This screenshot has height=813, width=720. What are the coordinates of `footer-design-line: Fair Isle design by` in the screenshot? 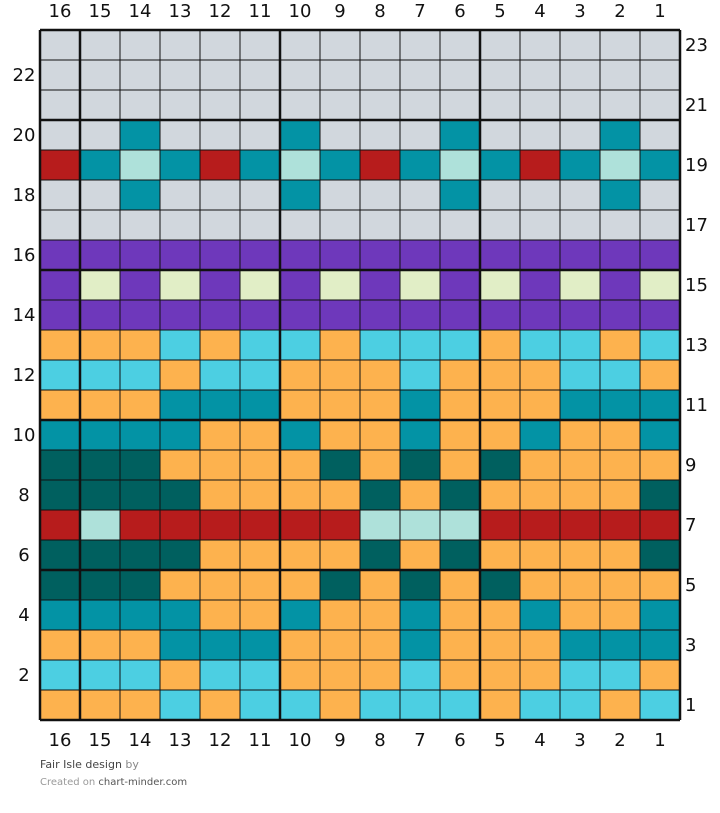 It's located at (89, 764).